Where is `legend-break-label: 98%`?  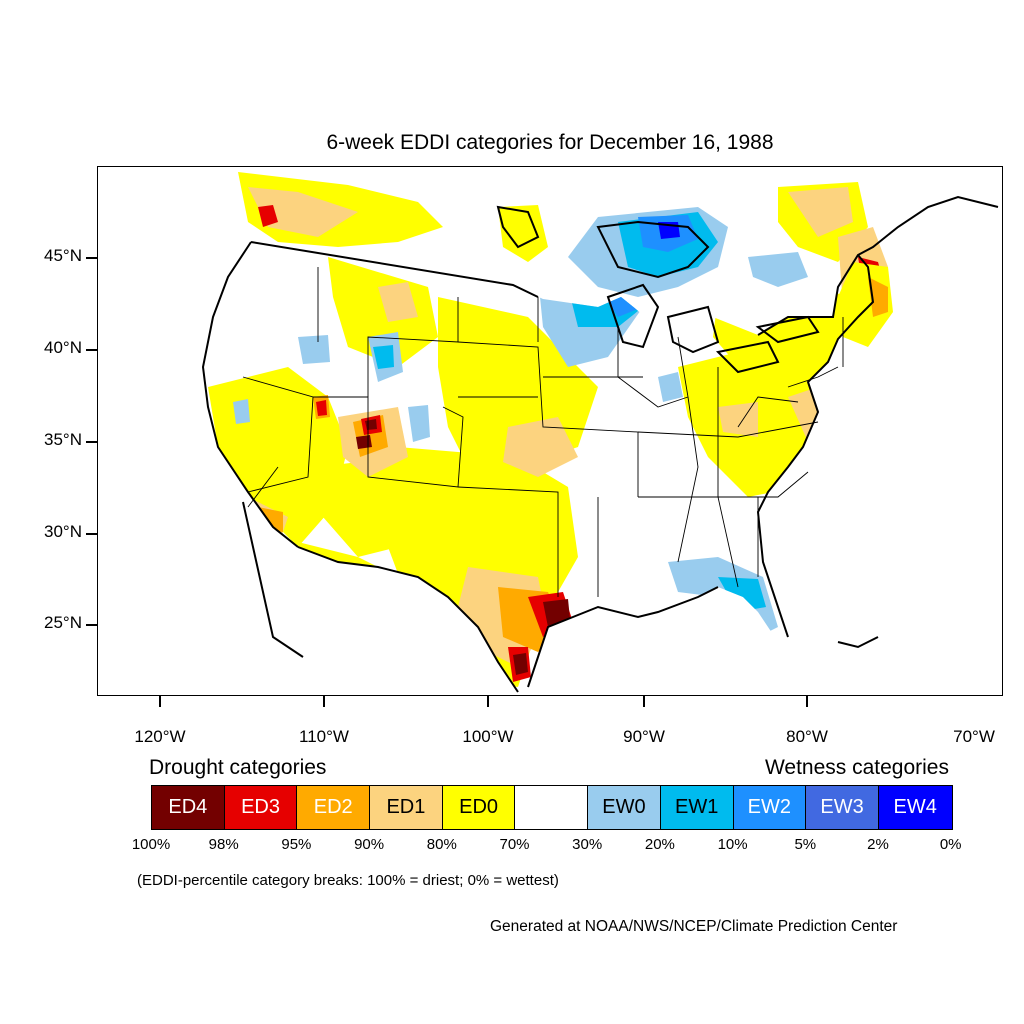 legend-break-label: 98% is located at coordinates (223, 844).